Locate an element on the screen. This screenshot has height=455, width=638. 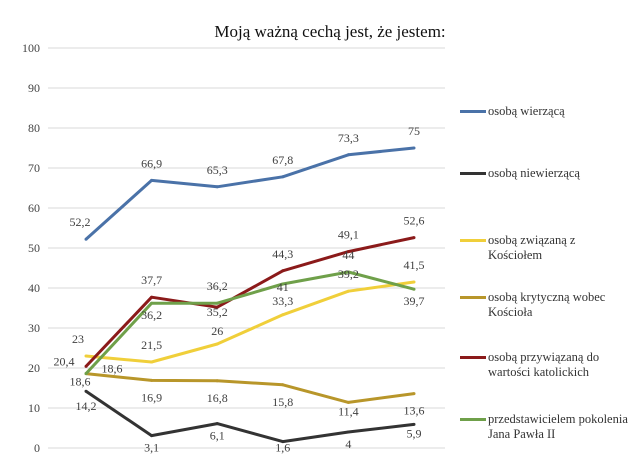
y-tick-label: 30 is located at coordinates (34, 328).